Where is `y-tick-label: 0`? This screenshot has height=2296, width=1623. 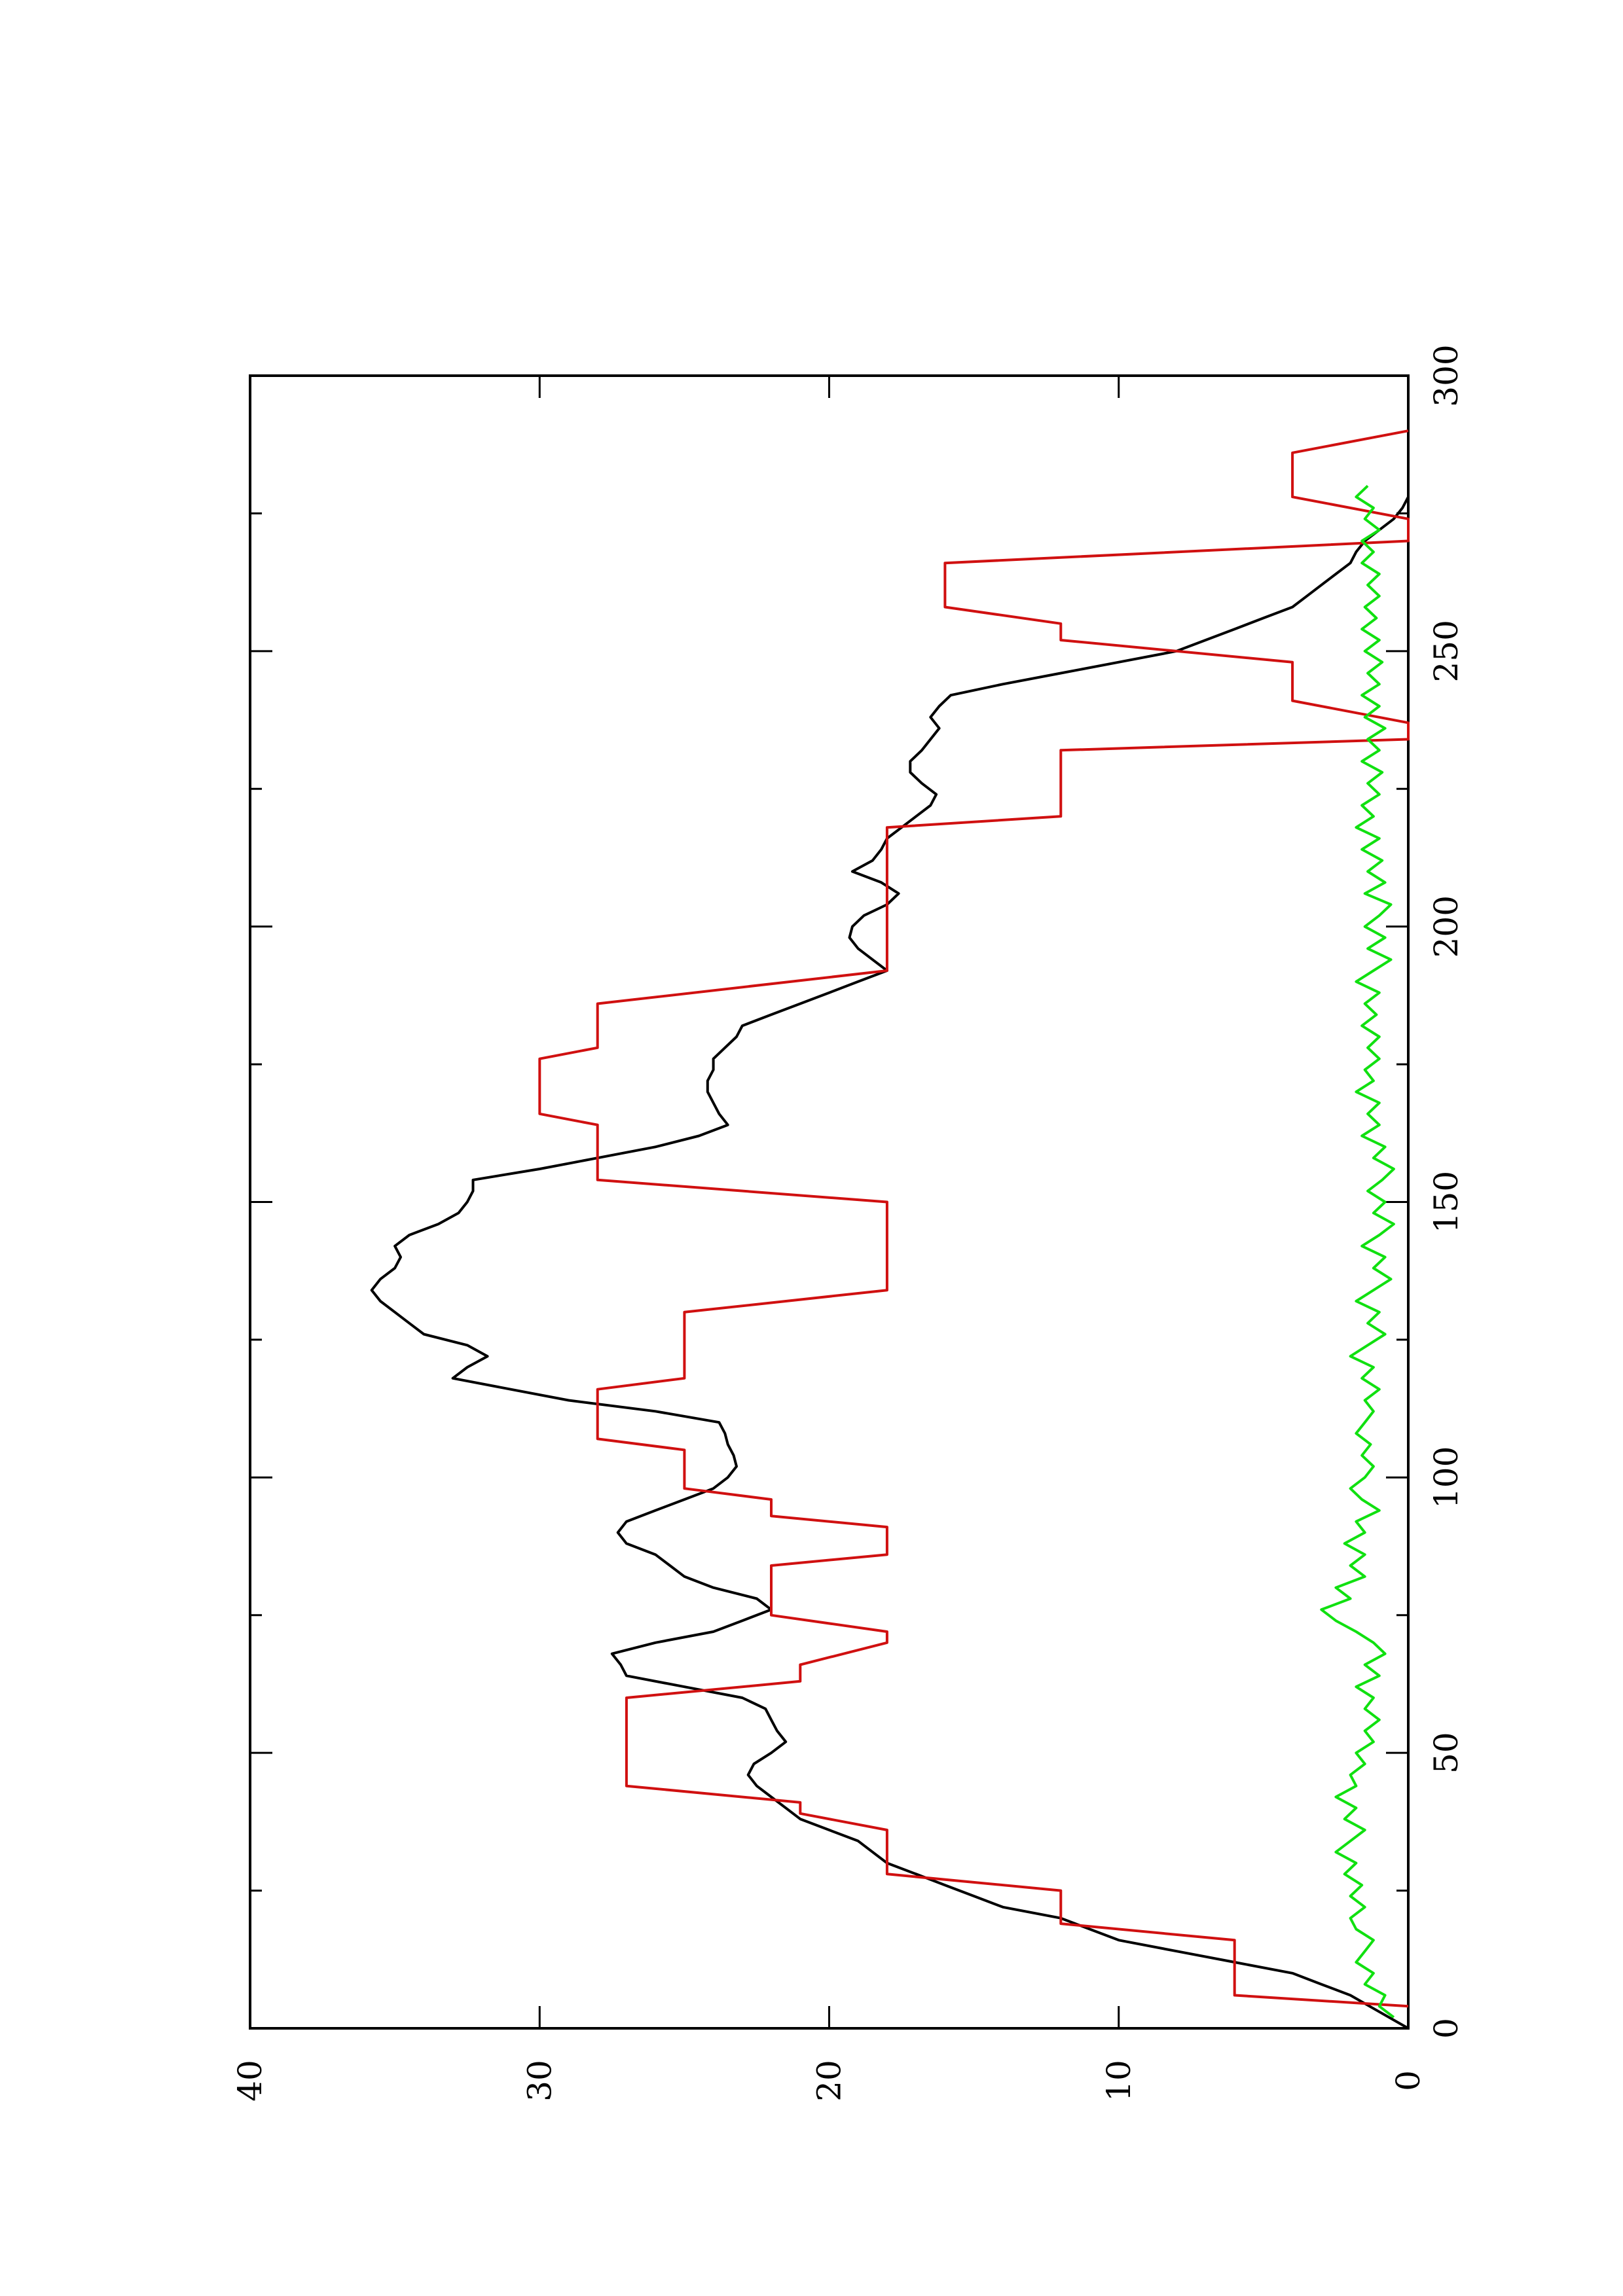 y-tick-label: 0 is located at coordinates (1408, 2080).